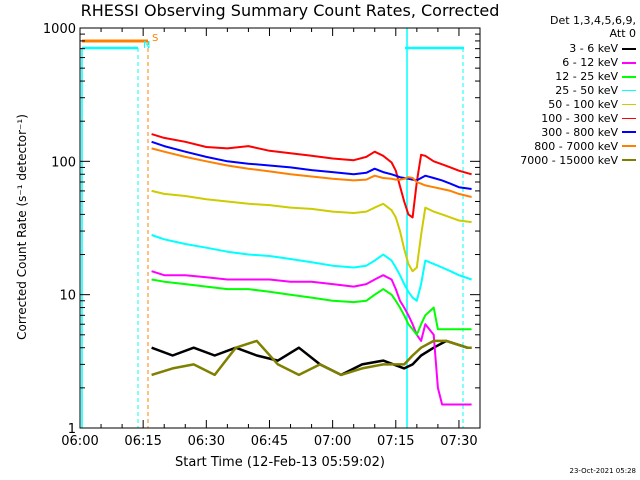  Describe the element at coordinates (269, 441) in the screenshot. I see `x-tick-label: 06:45` at that location.